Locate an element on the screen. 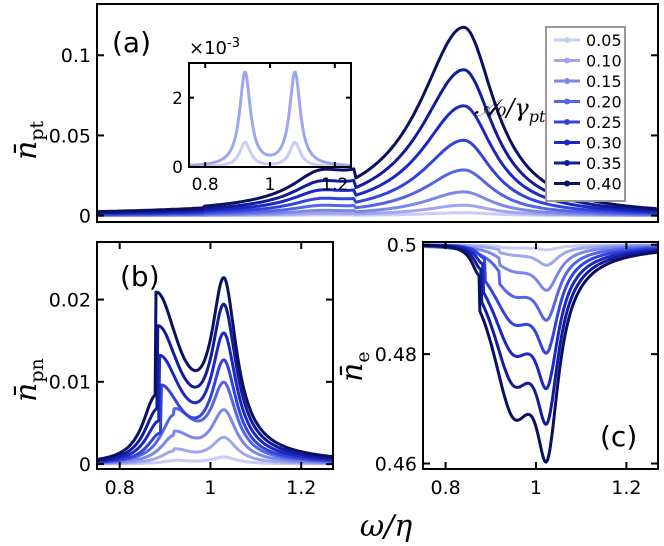 This screenshot has width=664, height=546. series-0.25-curve is located at coordinates (215, 411).